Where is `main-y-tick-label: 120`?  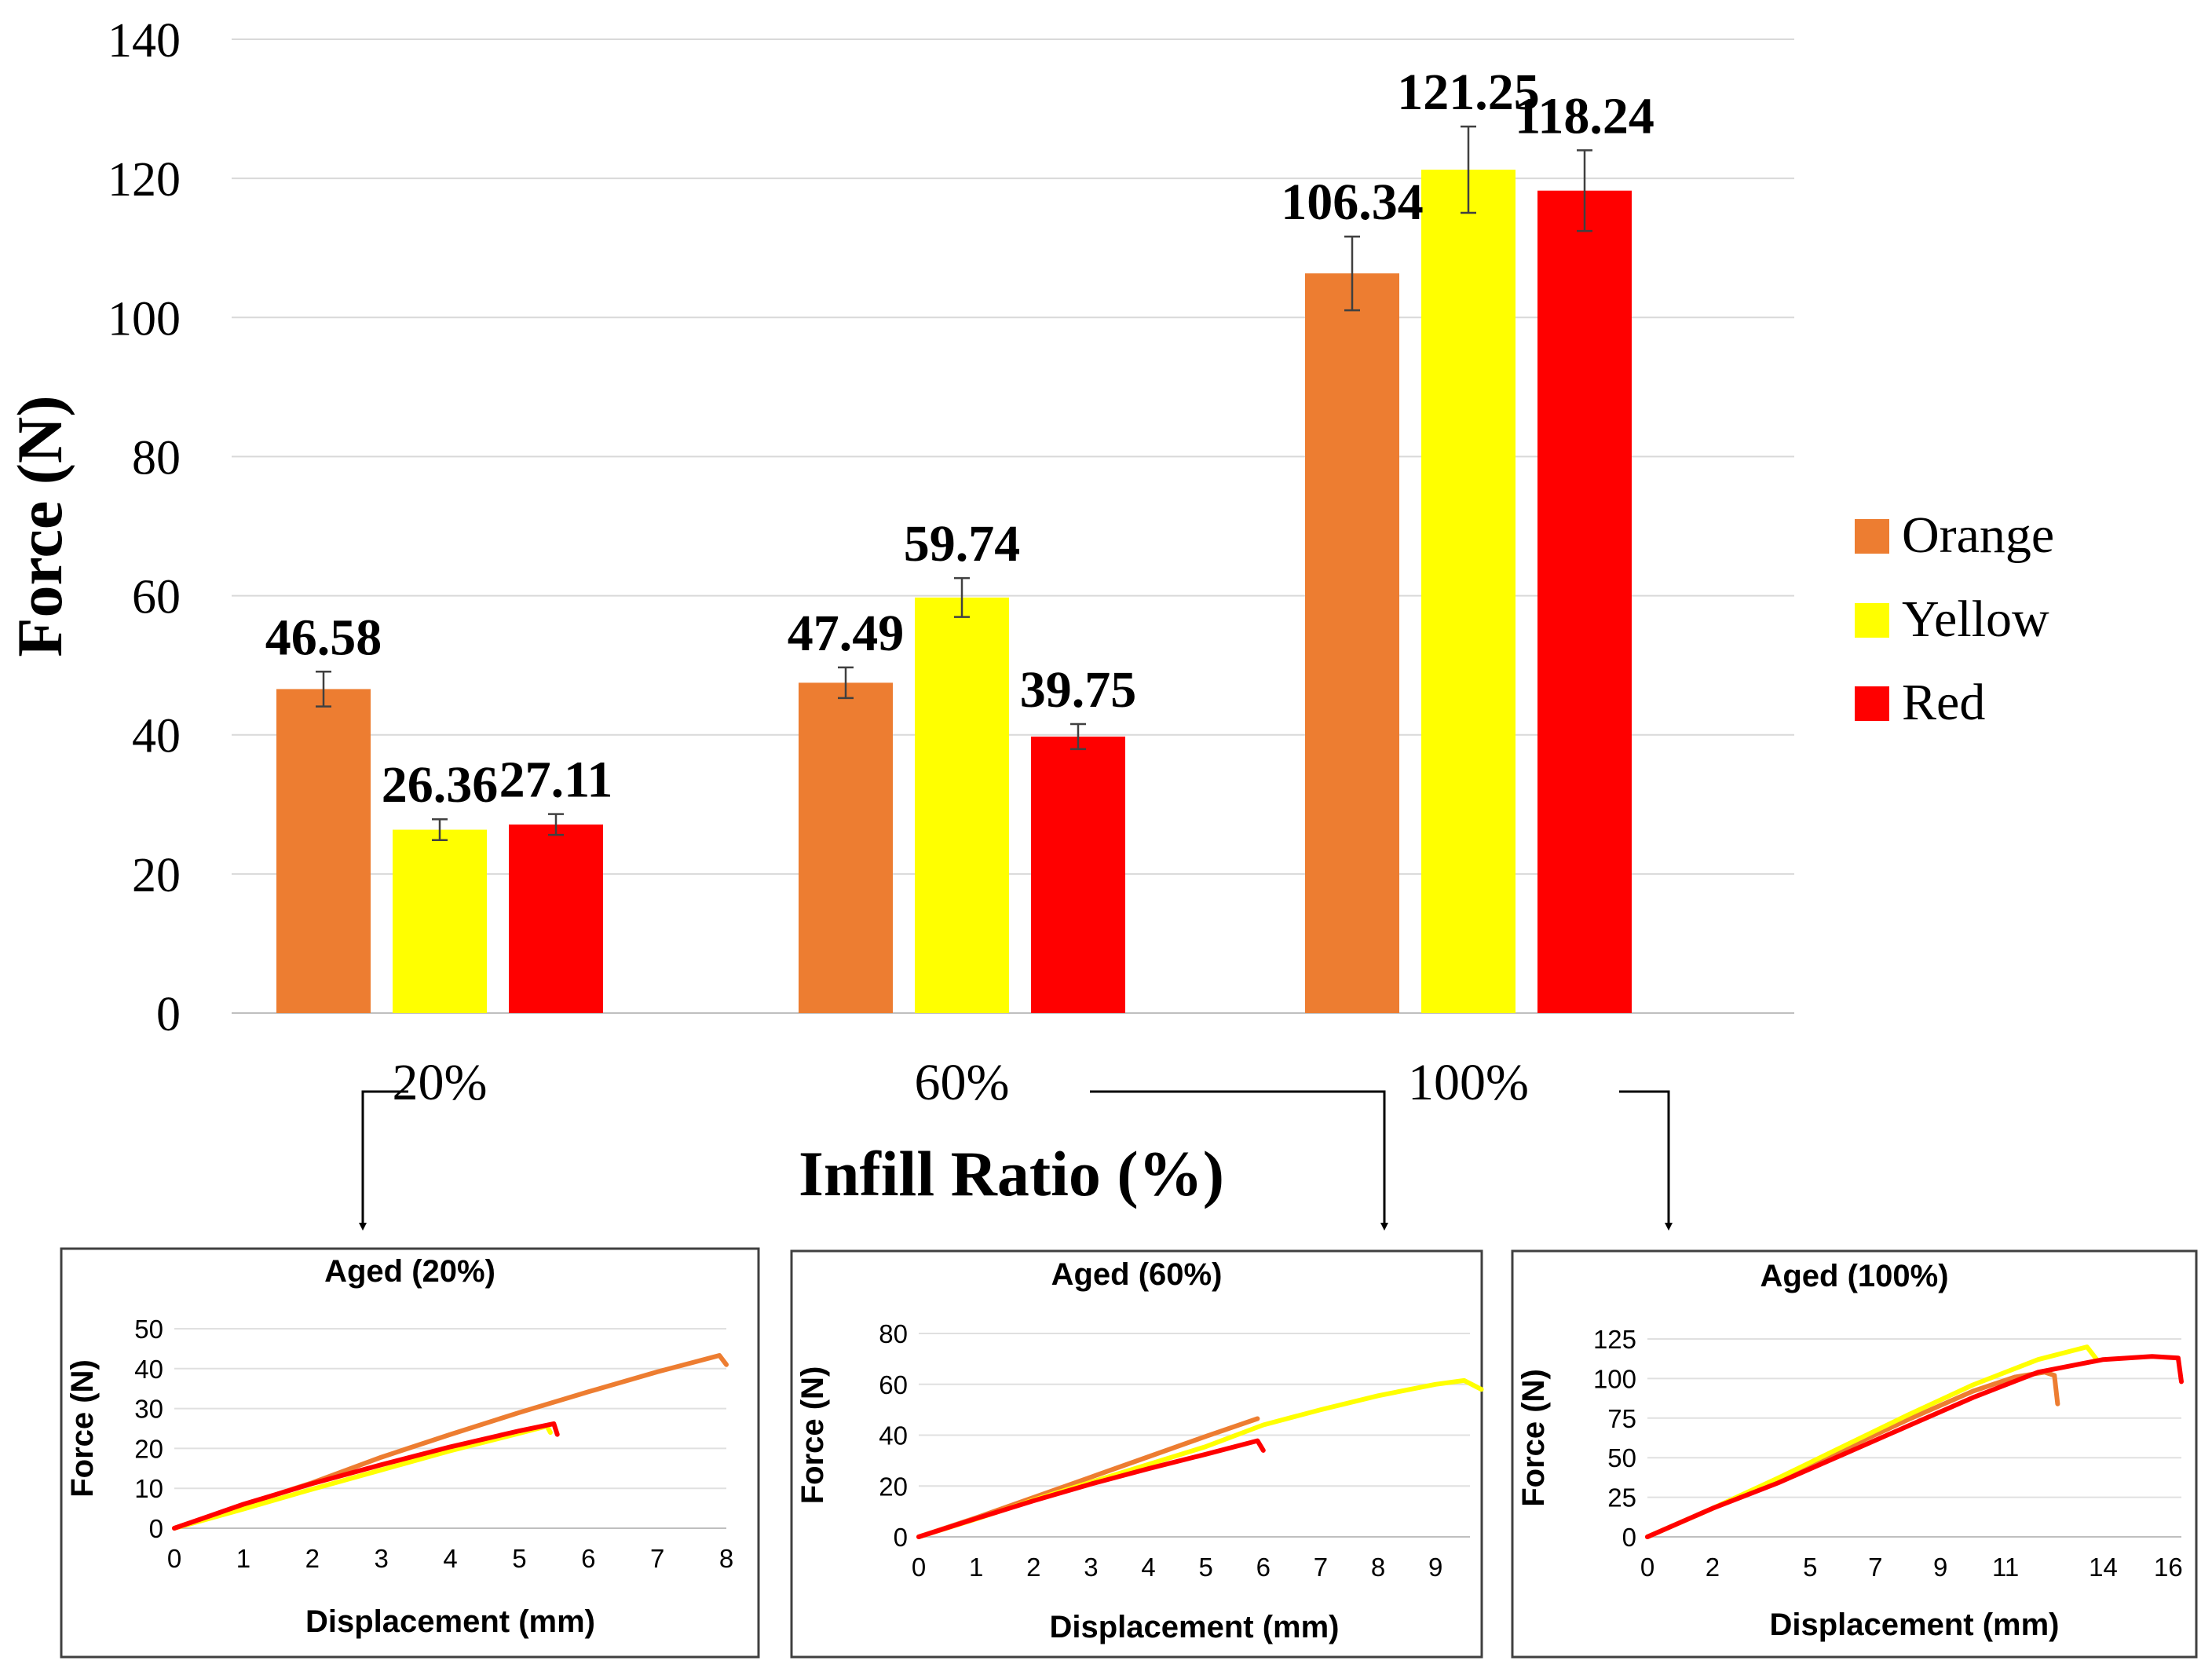 main-y-tick-label: 120 is located at coordinates (145, 180).